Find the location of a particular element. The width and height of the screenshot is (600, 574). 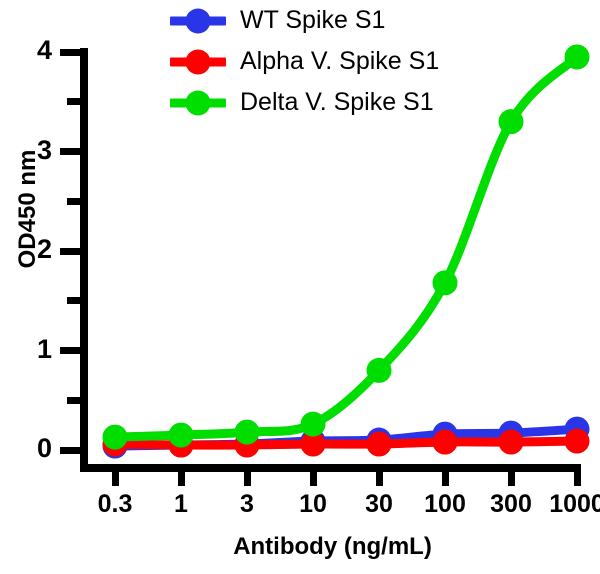

x-tick-label: 300 is located at coordinates (511, 504).